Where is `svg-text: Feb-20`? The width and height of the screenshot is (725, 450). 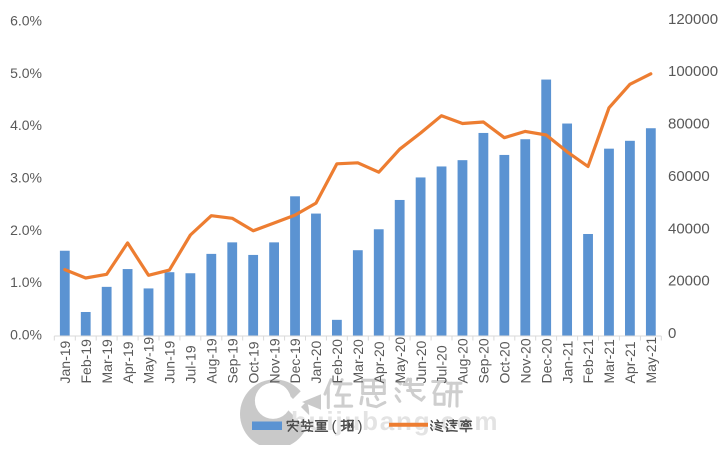
svg-text: Feb-20 is located at coordinates (337, 361).